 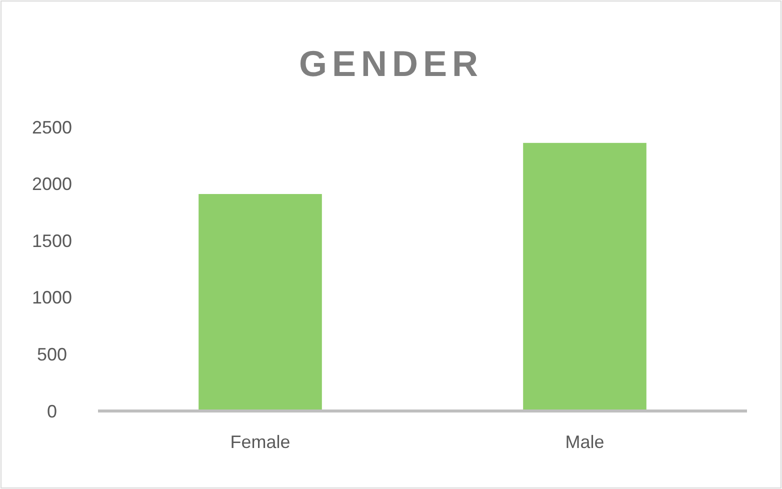 What do you see at coordinates (584, 442) in the screenshot?
I see `x-tick-label: Male` at bounding box center [584, 442].